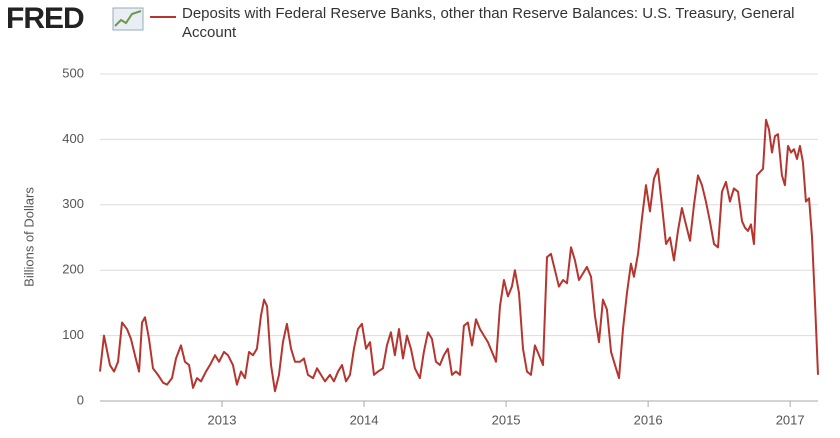  I want to click on logo-icon, so click(128, 19).